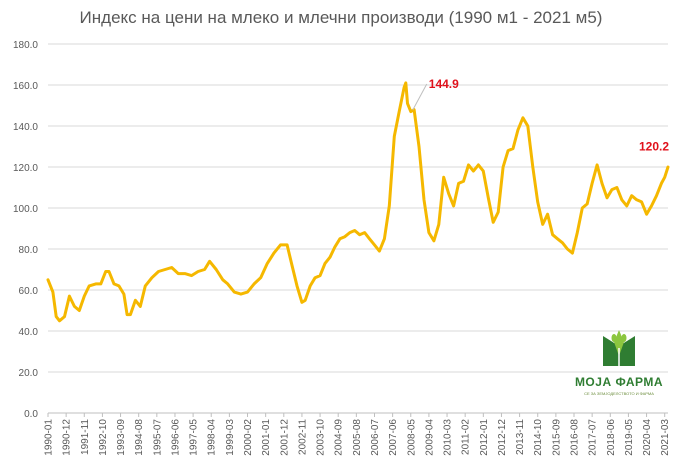 This screenshot has width=682, height=474. Describe the element at coordinates (429, 437) in the screenshot. I see `x-tick-label: 2009-04` at that location.